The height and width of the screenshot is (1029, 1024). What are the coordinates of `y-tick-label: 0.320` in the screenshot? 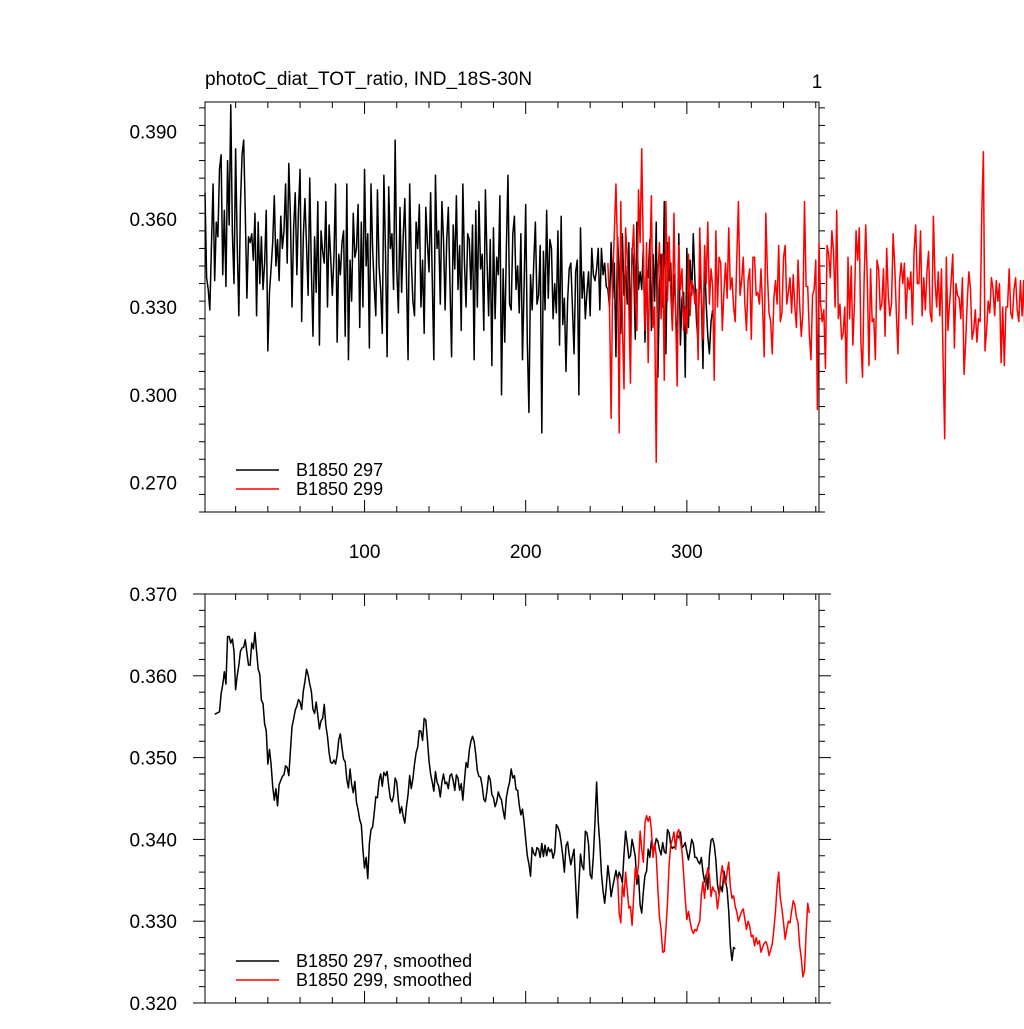 It's located at (153, 1004).